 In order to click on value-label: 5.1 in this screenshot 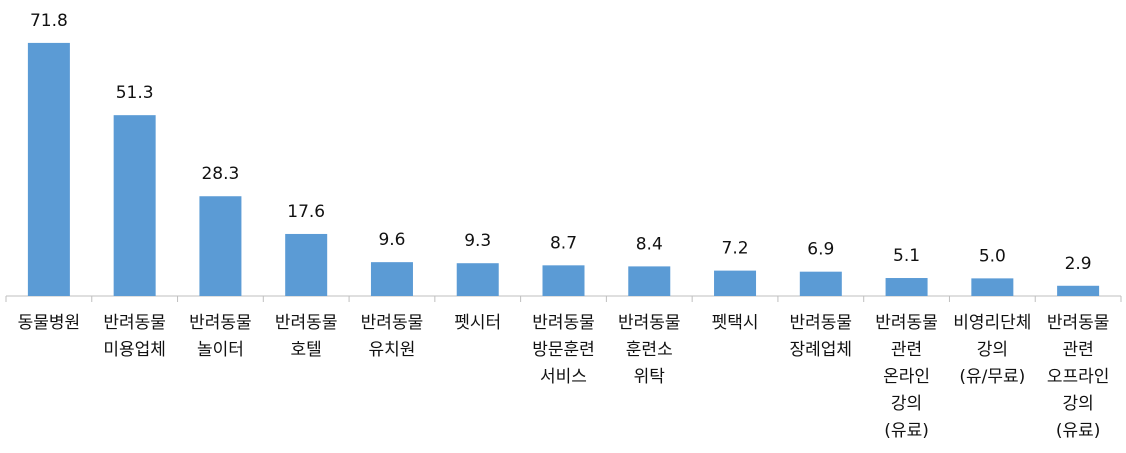, I will do `click(906, 256)`.